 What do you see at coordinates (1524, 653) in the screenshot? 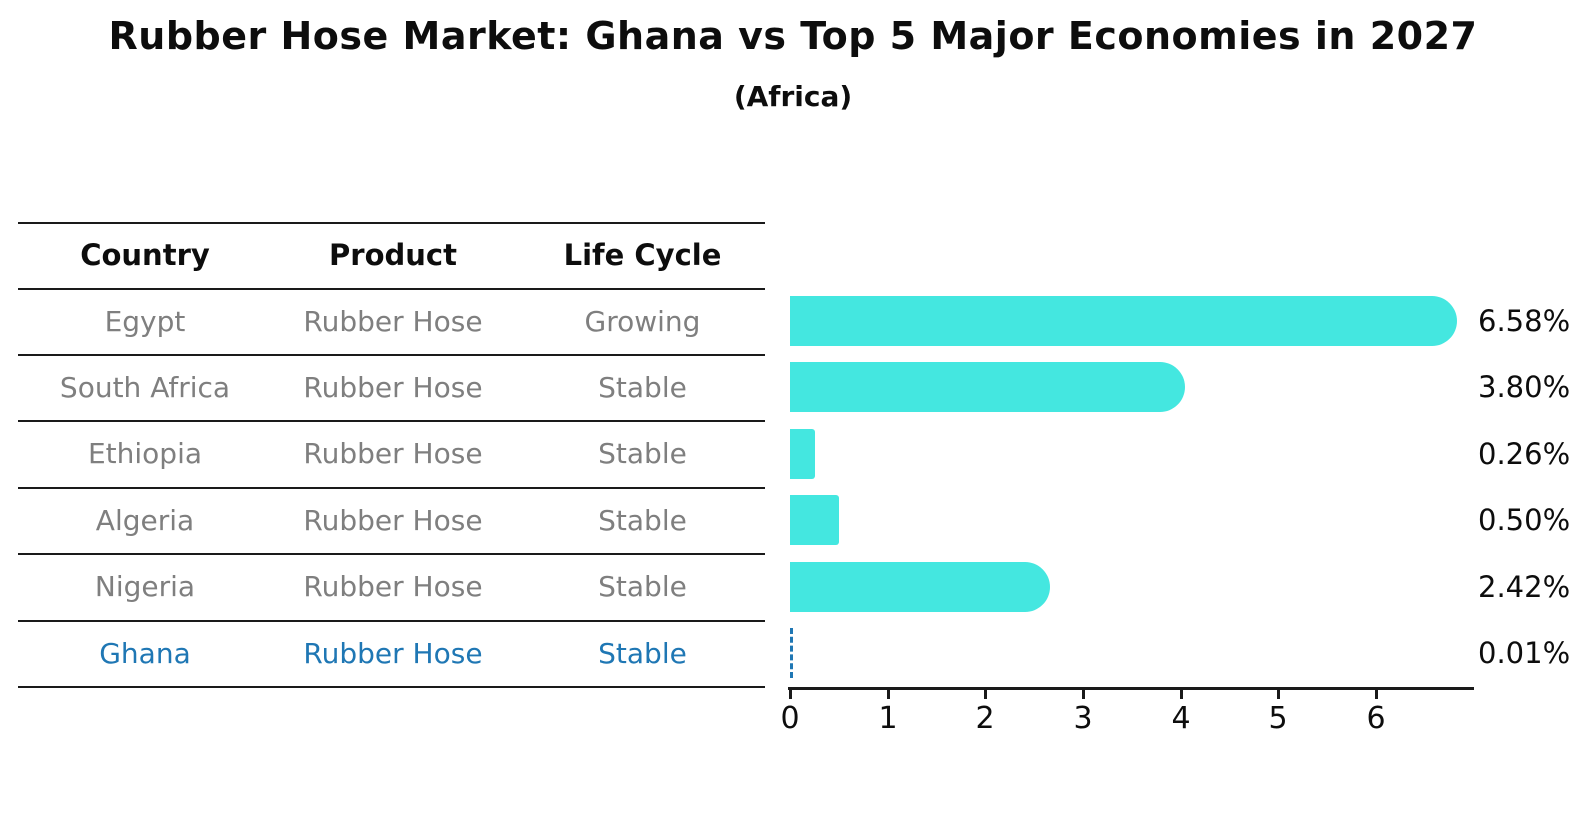
I see `value-label: 0.01%` at bounding box center [1524, 653].